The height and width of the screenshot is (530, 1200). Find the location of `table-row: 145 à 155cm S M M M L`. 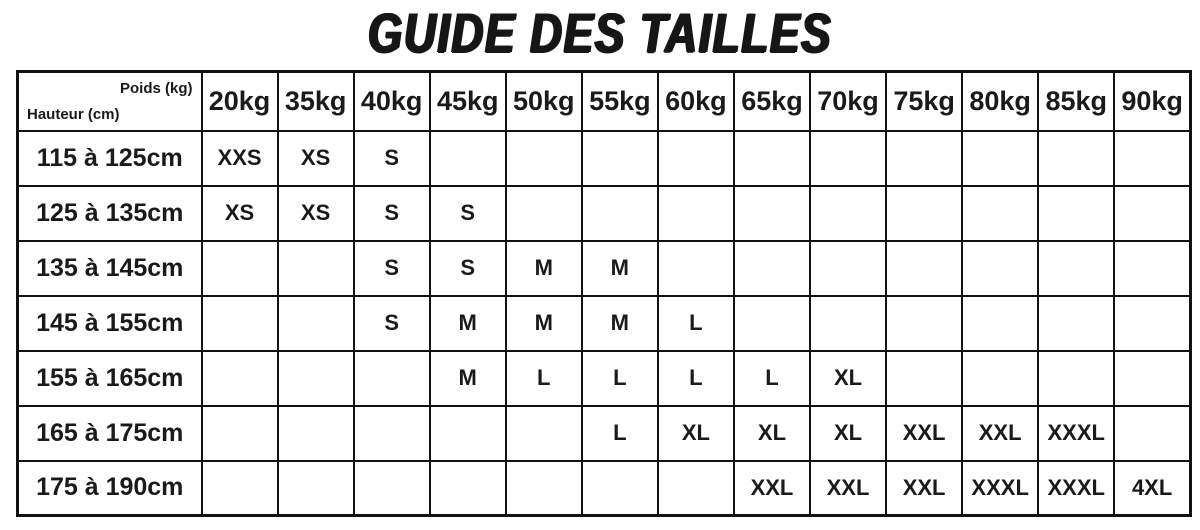

table-row: 145 à 155cm S M M M L is located at coordinates (604, 323).